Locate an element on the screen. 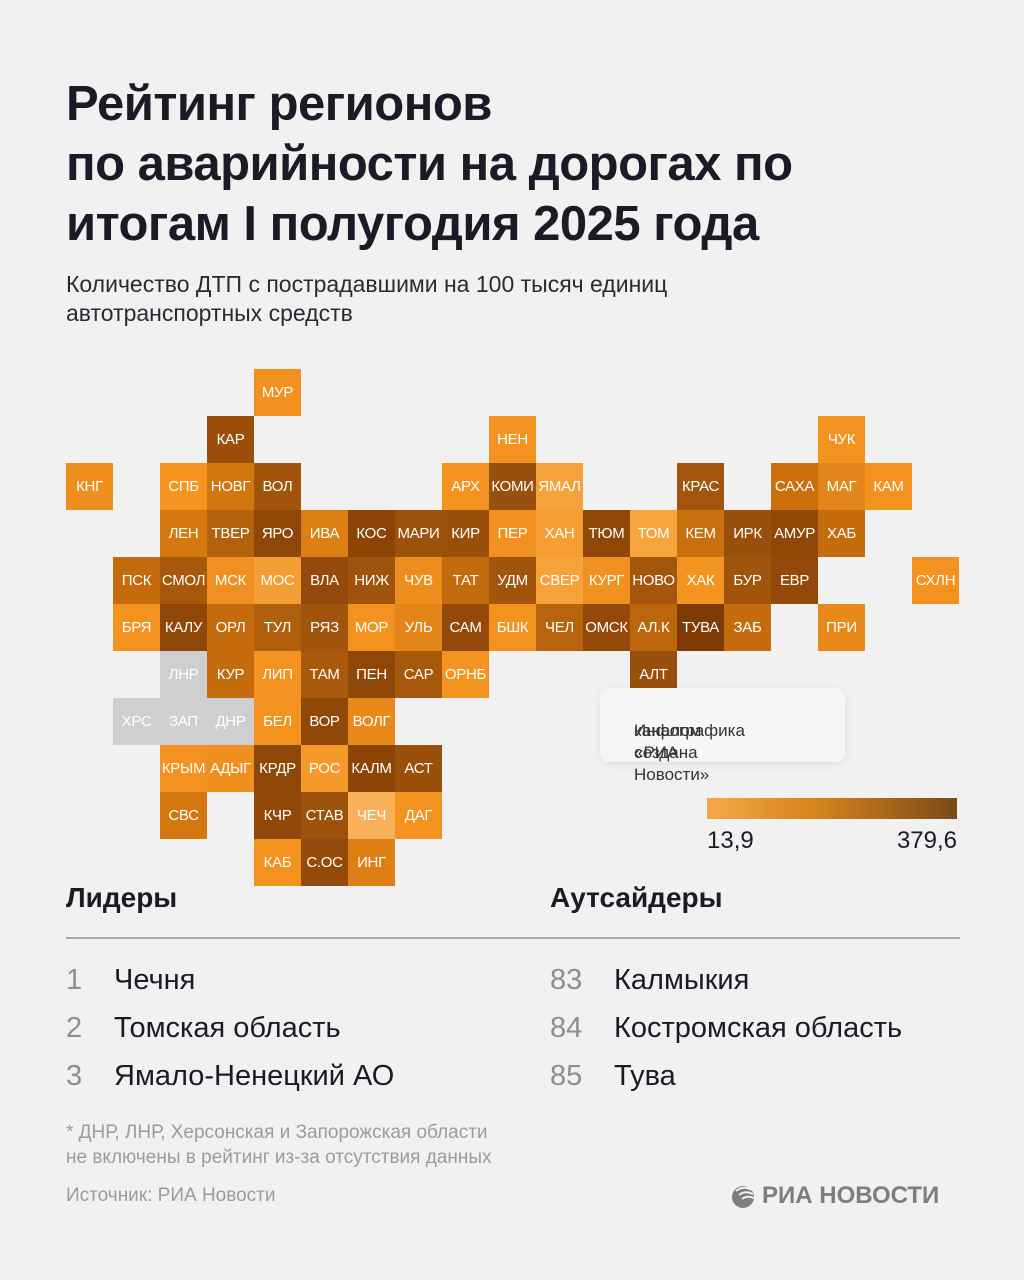  region-tile: КРАС is located at coordinates (700, 486).